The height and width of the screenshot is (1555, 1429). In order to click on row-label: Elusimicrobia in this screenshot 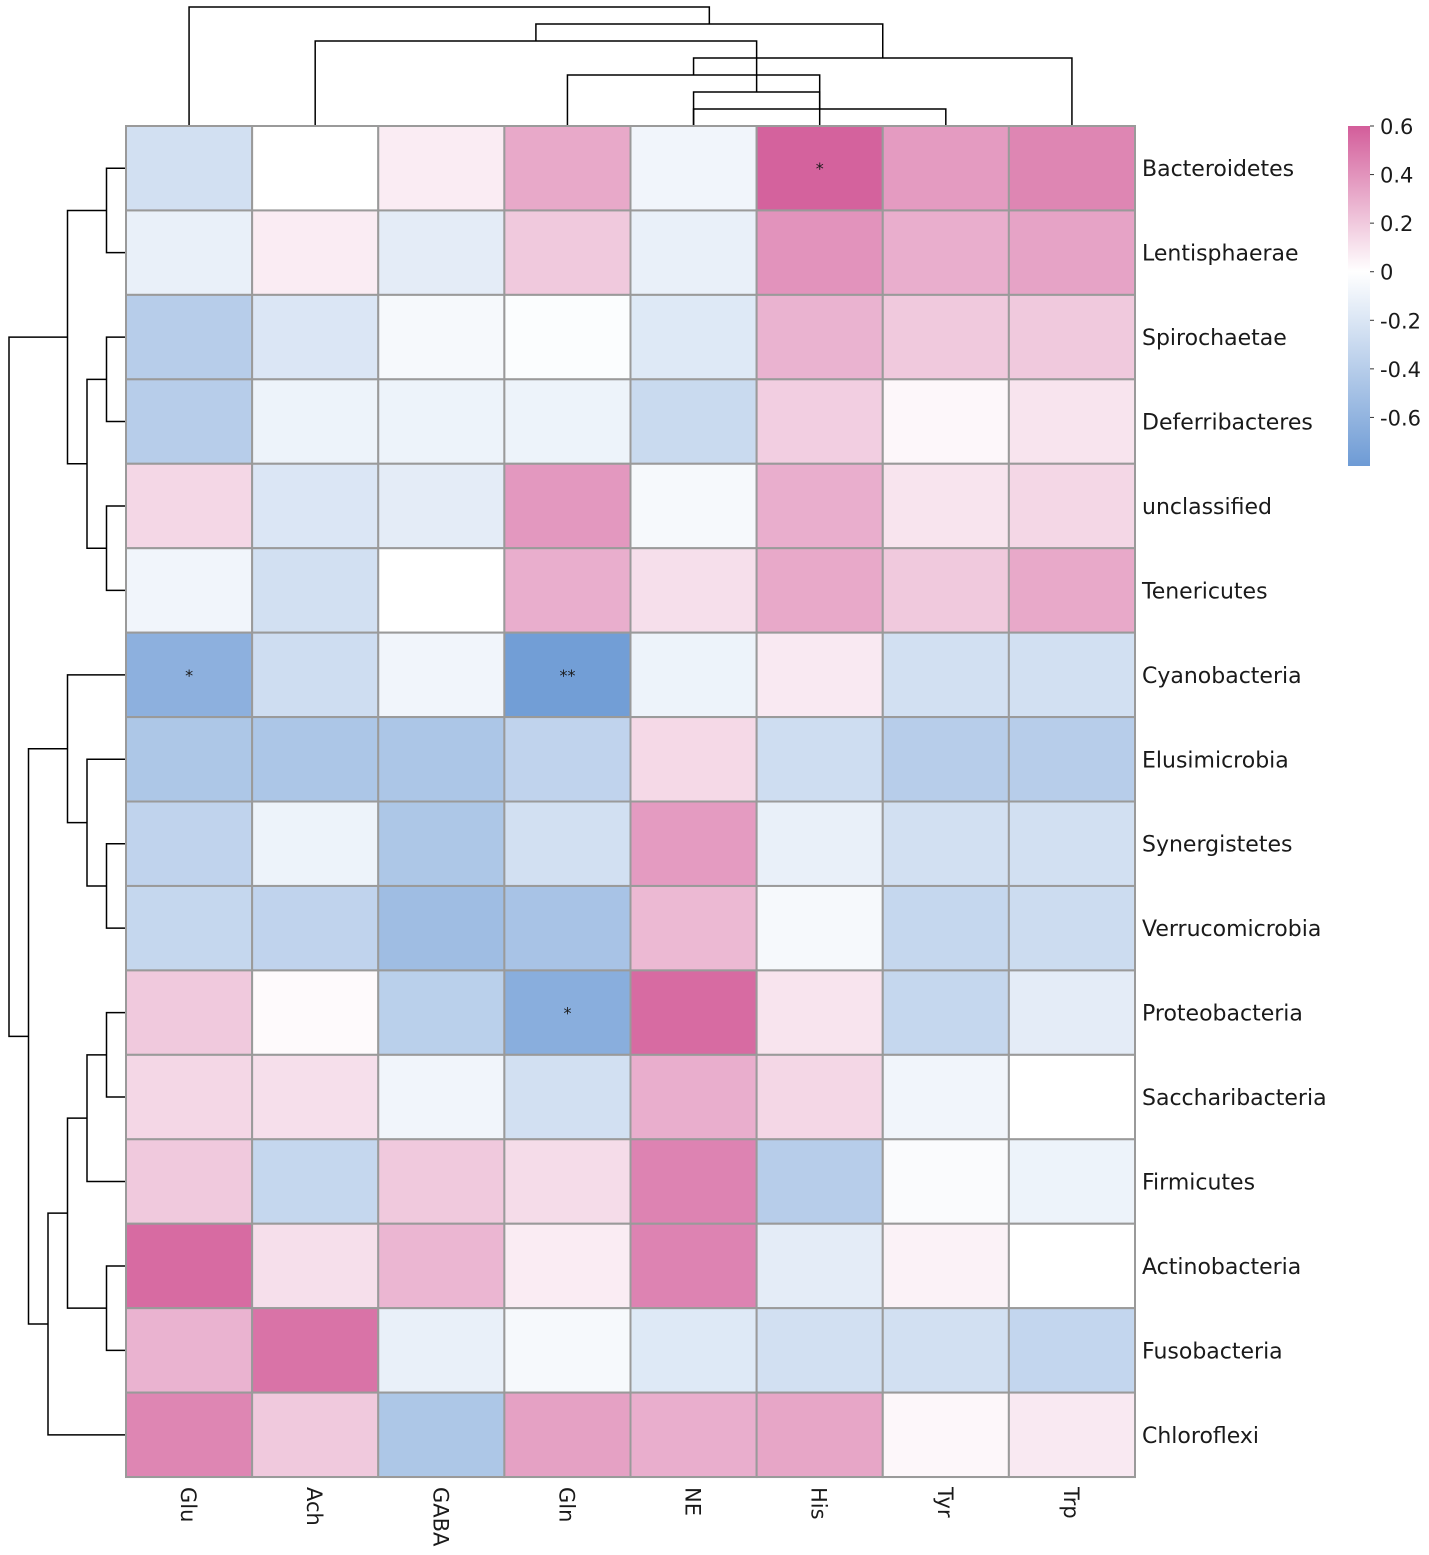, I will do `click(1215, 760)`.